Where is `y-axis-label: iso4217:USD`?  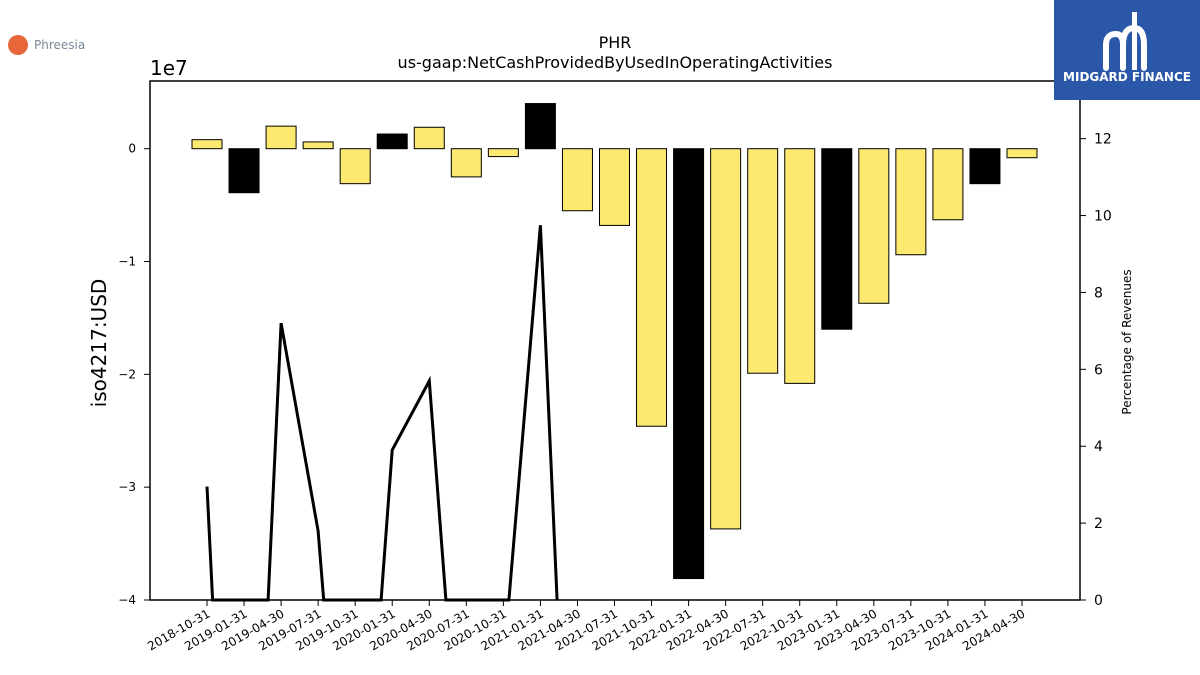 y-axis-label: iso4217:USD is located at coordinates (99, 343).